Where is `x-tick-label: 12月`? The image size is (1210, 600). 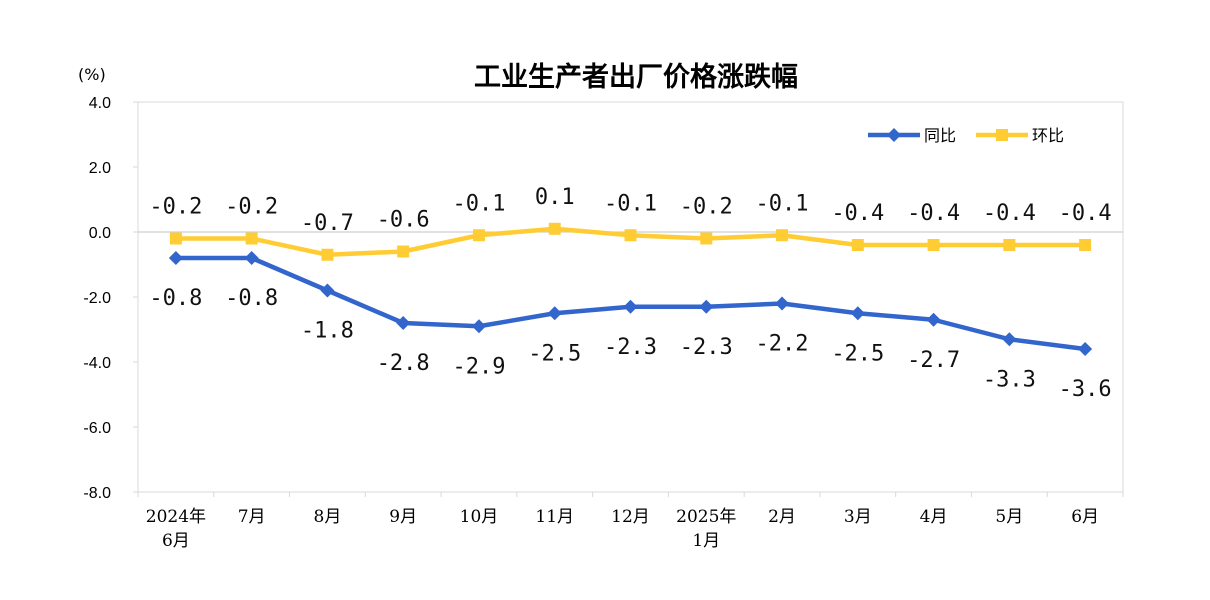
x-tick-label: 12月 is located at coordinates (630, 517).